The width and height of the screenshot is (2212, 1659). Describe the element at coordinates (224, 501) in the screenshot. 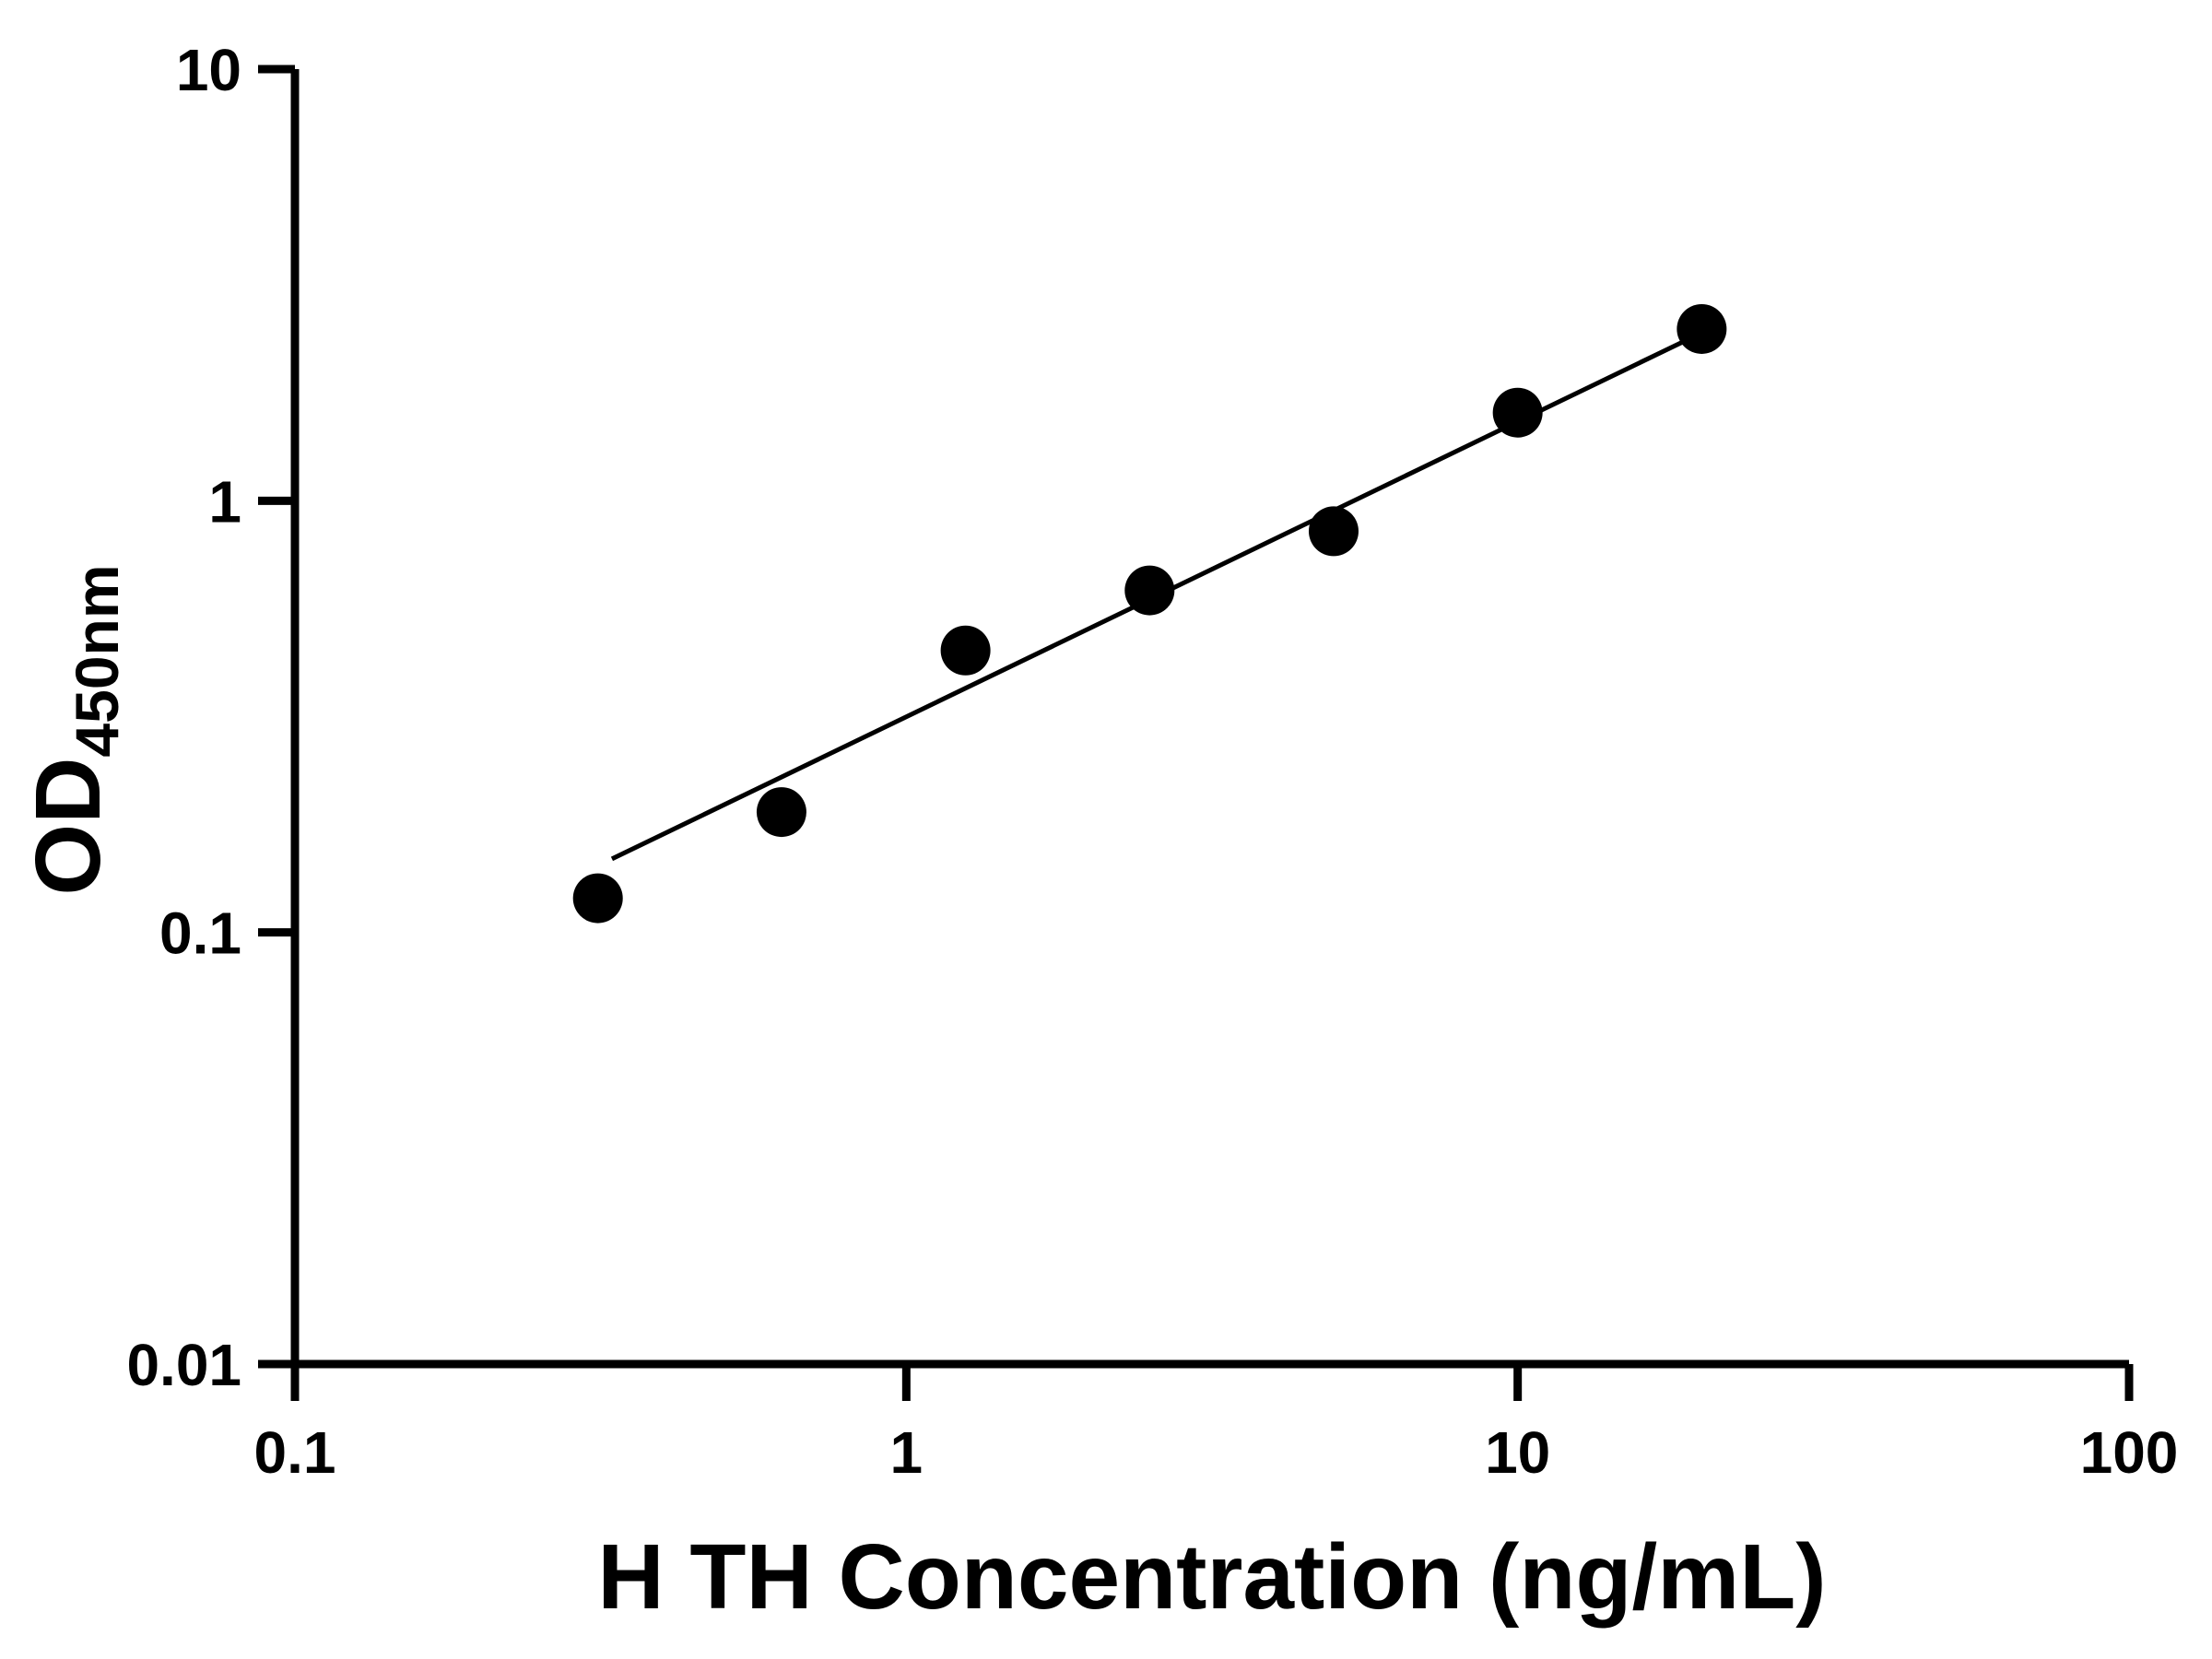

I see `y-tick-label: 1` at that location.